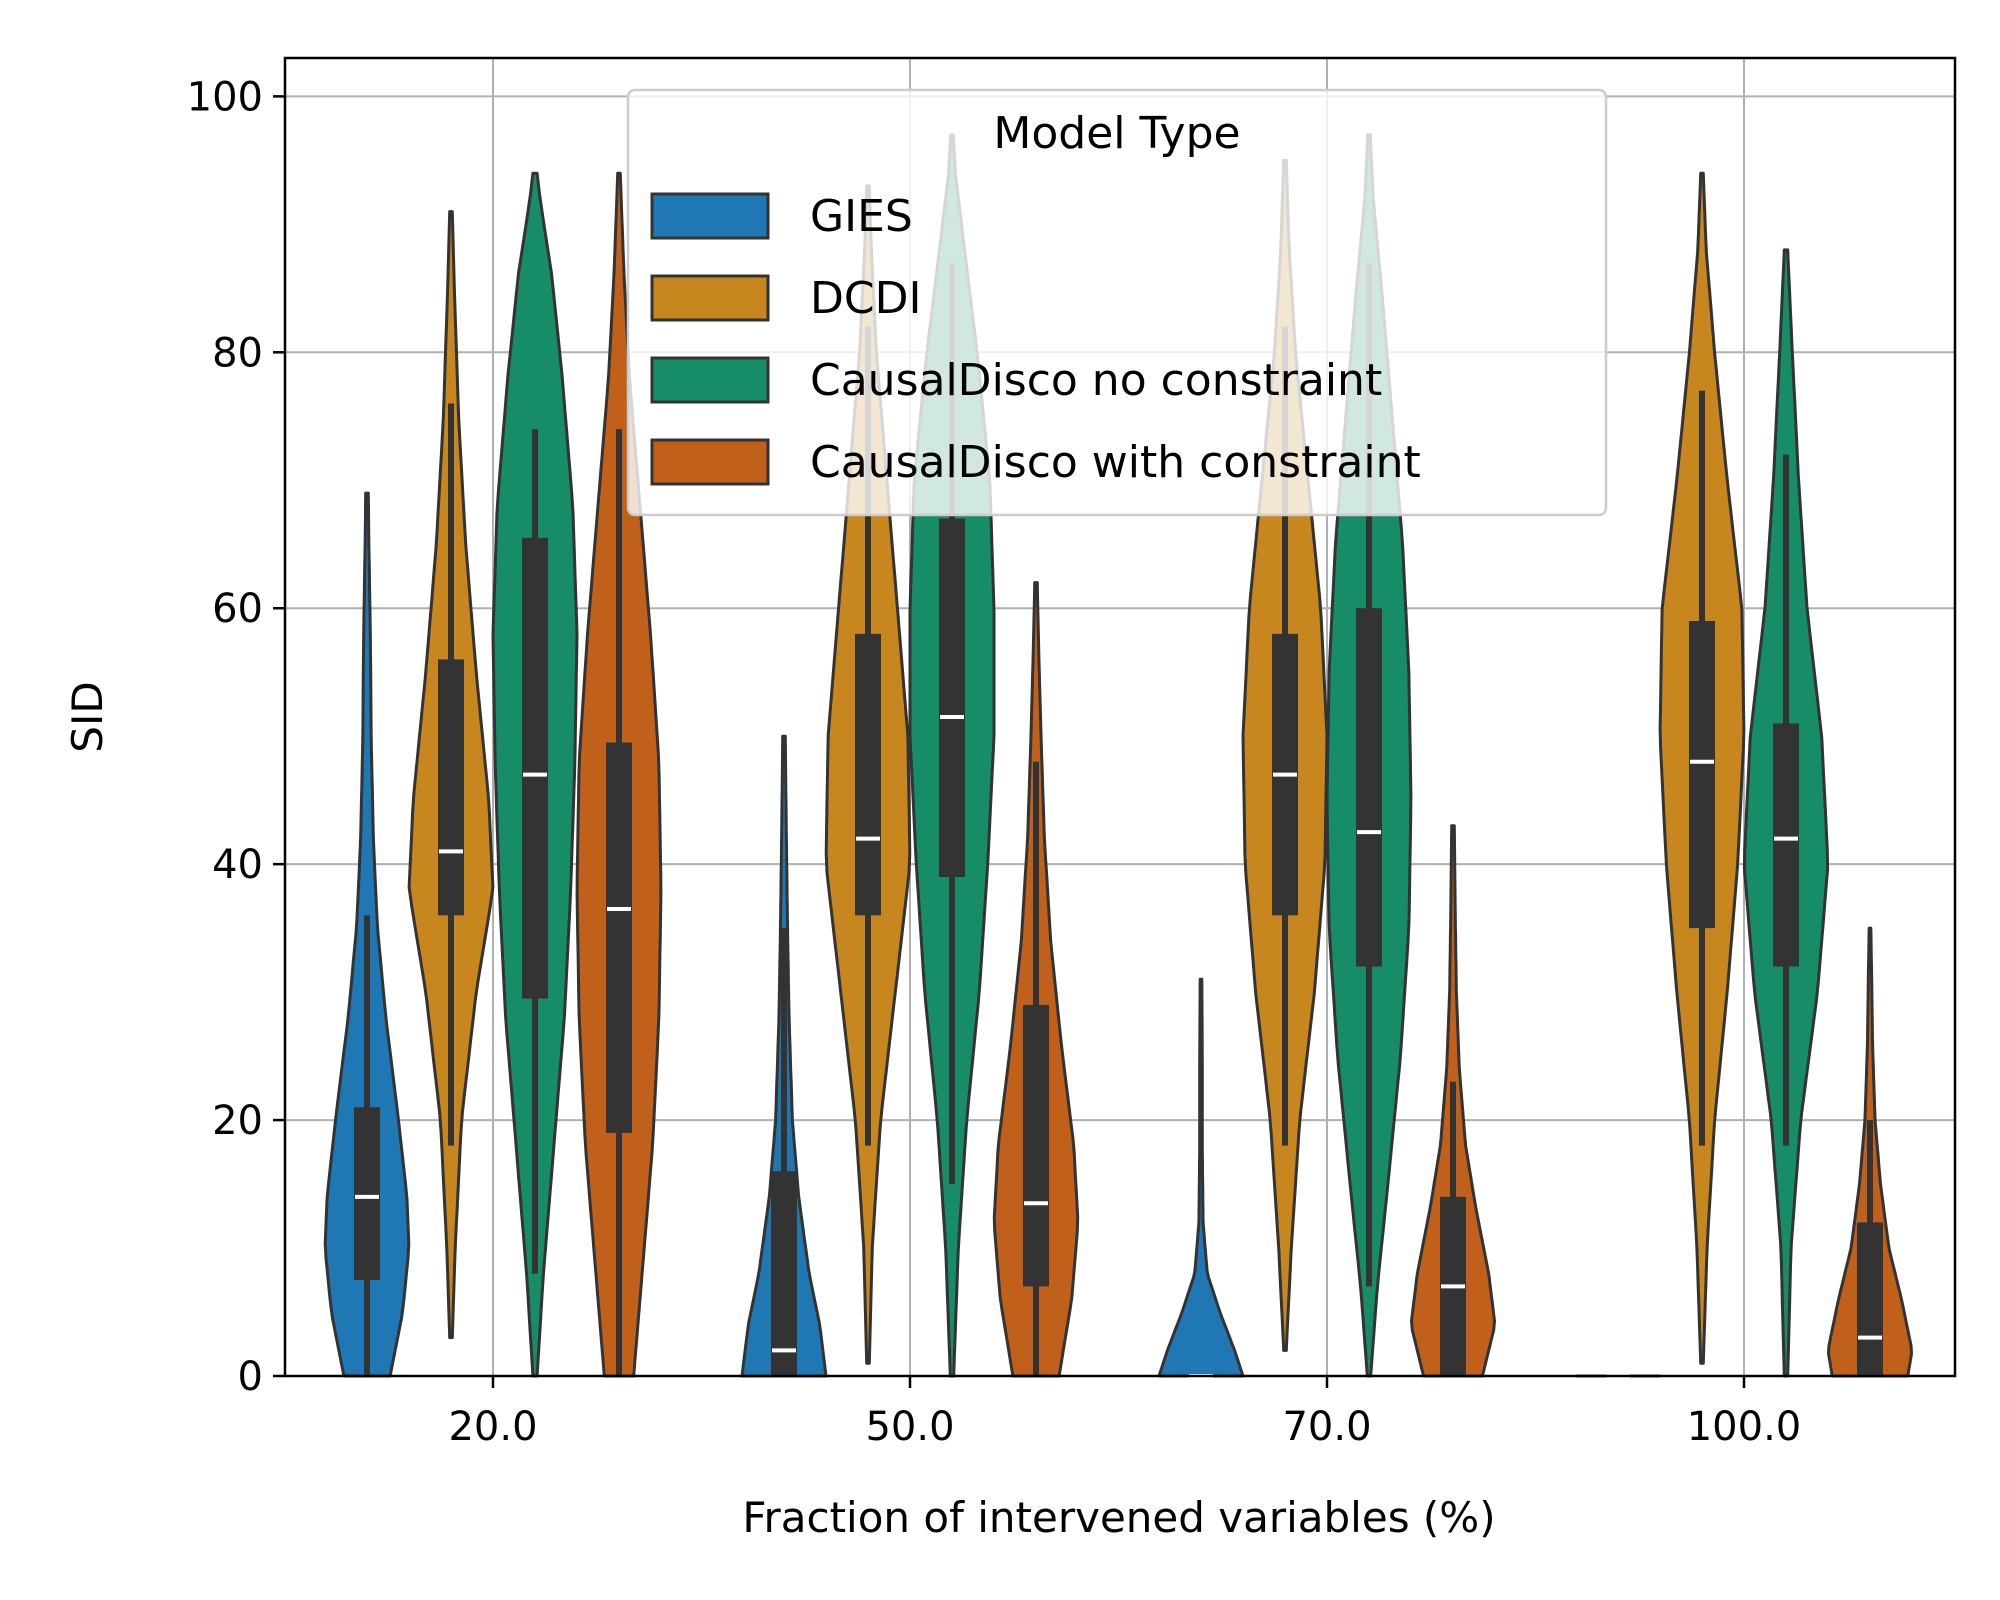 The width and height of the screenshot is (2000, 1600). Describe the element at coordinates (861, 216) in the screenshot. I see `legend-label: GIES` at that location.